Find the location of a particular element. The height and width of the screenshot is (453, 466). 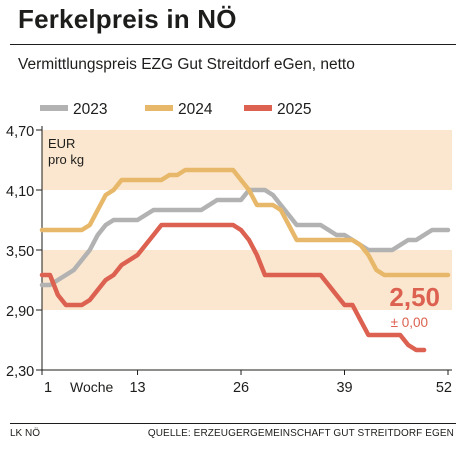

latest-change: ± 0,00 is located at coordinates (409, 322).